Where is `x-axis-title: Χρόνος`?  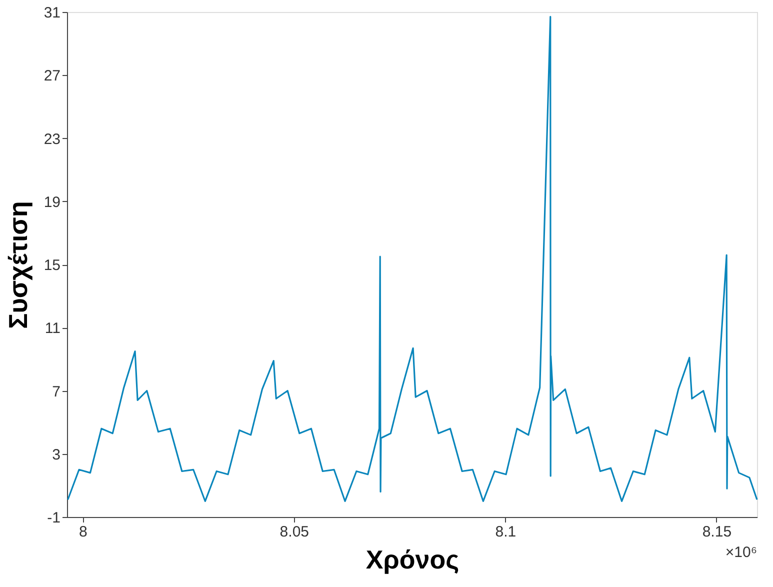
x-axis-title: Χρόνος is located at coordinates (413, 559).